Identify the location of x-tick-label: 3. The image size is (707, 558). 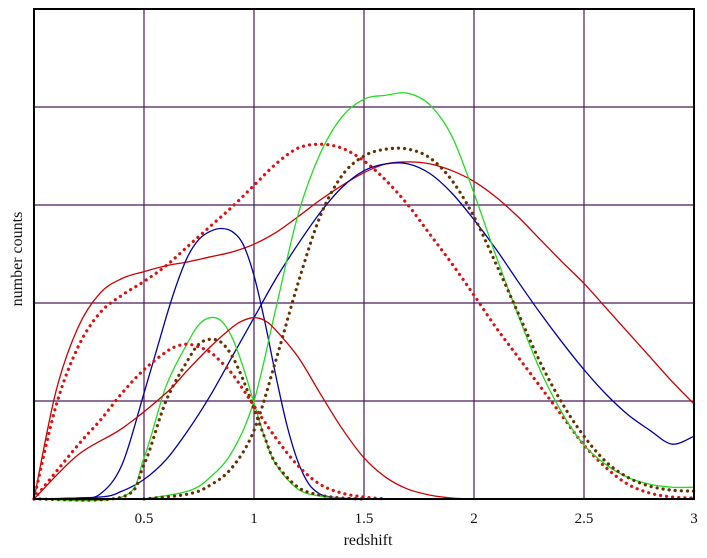
(694, 519).